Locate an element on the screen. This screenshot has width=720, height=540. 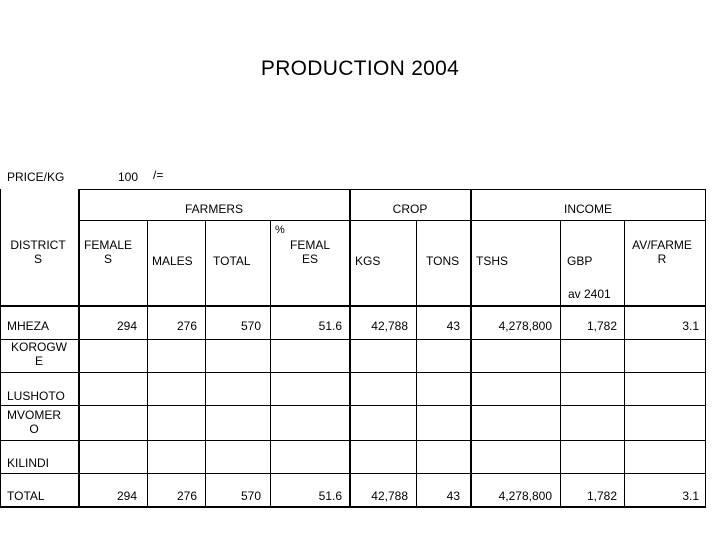
column-header-females: FEMALE S is located at coordinates (108, 252).